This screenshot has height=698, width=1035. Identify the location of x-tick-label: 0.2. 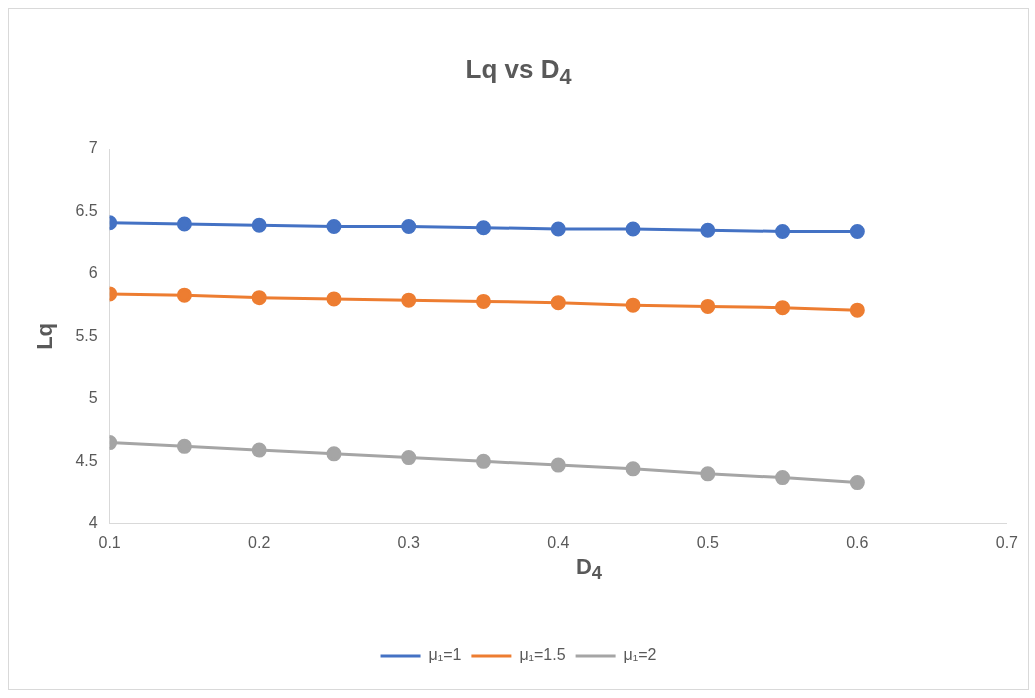
(259, 542).